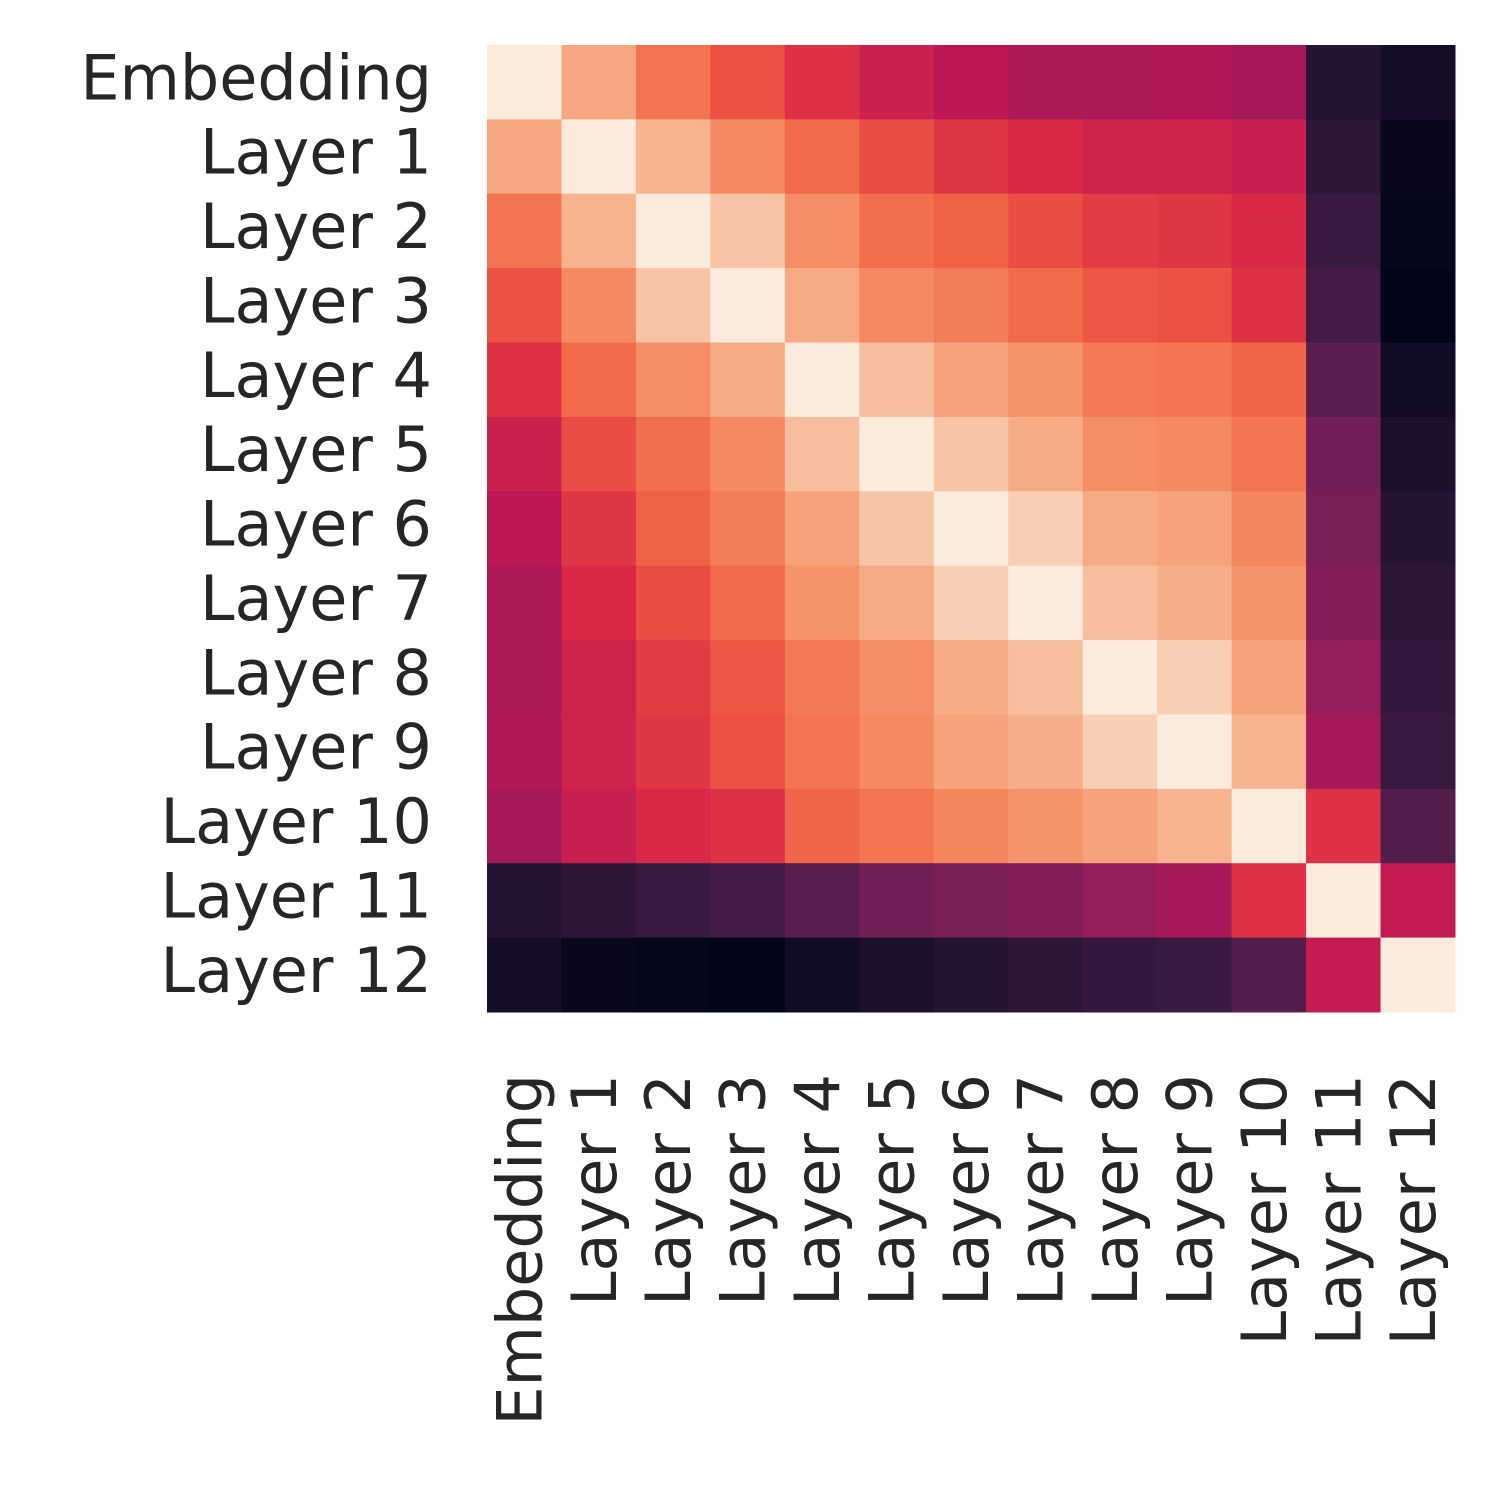  What do you see at coordinates (316, 300) in the screenshot?
I see `y-tick-label: Layer 3` at bounding box center [316, 300].